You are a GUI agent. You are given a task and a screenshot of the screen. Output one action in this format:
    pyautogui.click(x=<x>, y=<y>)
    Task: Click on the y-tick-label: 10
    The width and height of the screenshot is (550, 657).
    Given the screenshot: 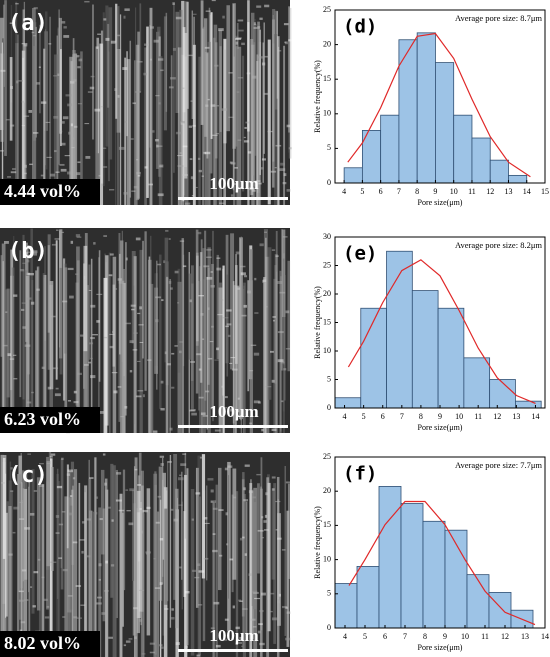 What is the action you would take?
    pyautogui.click(x=327, y=113)
    